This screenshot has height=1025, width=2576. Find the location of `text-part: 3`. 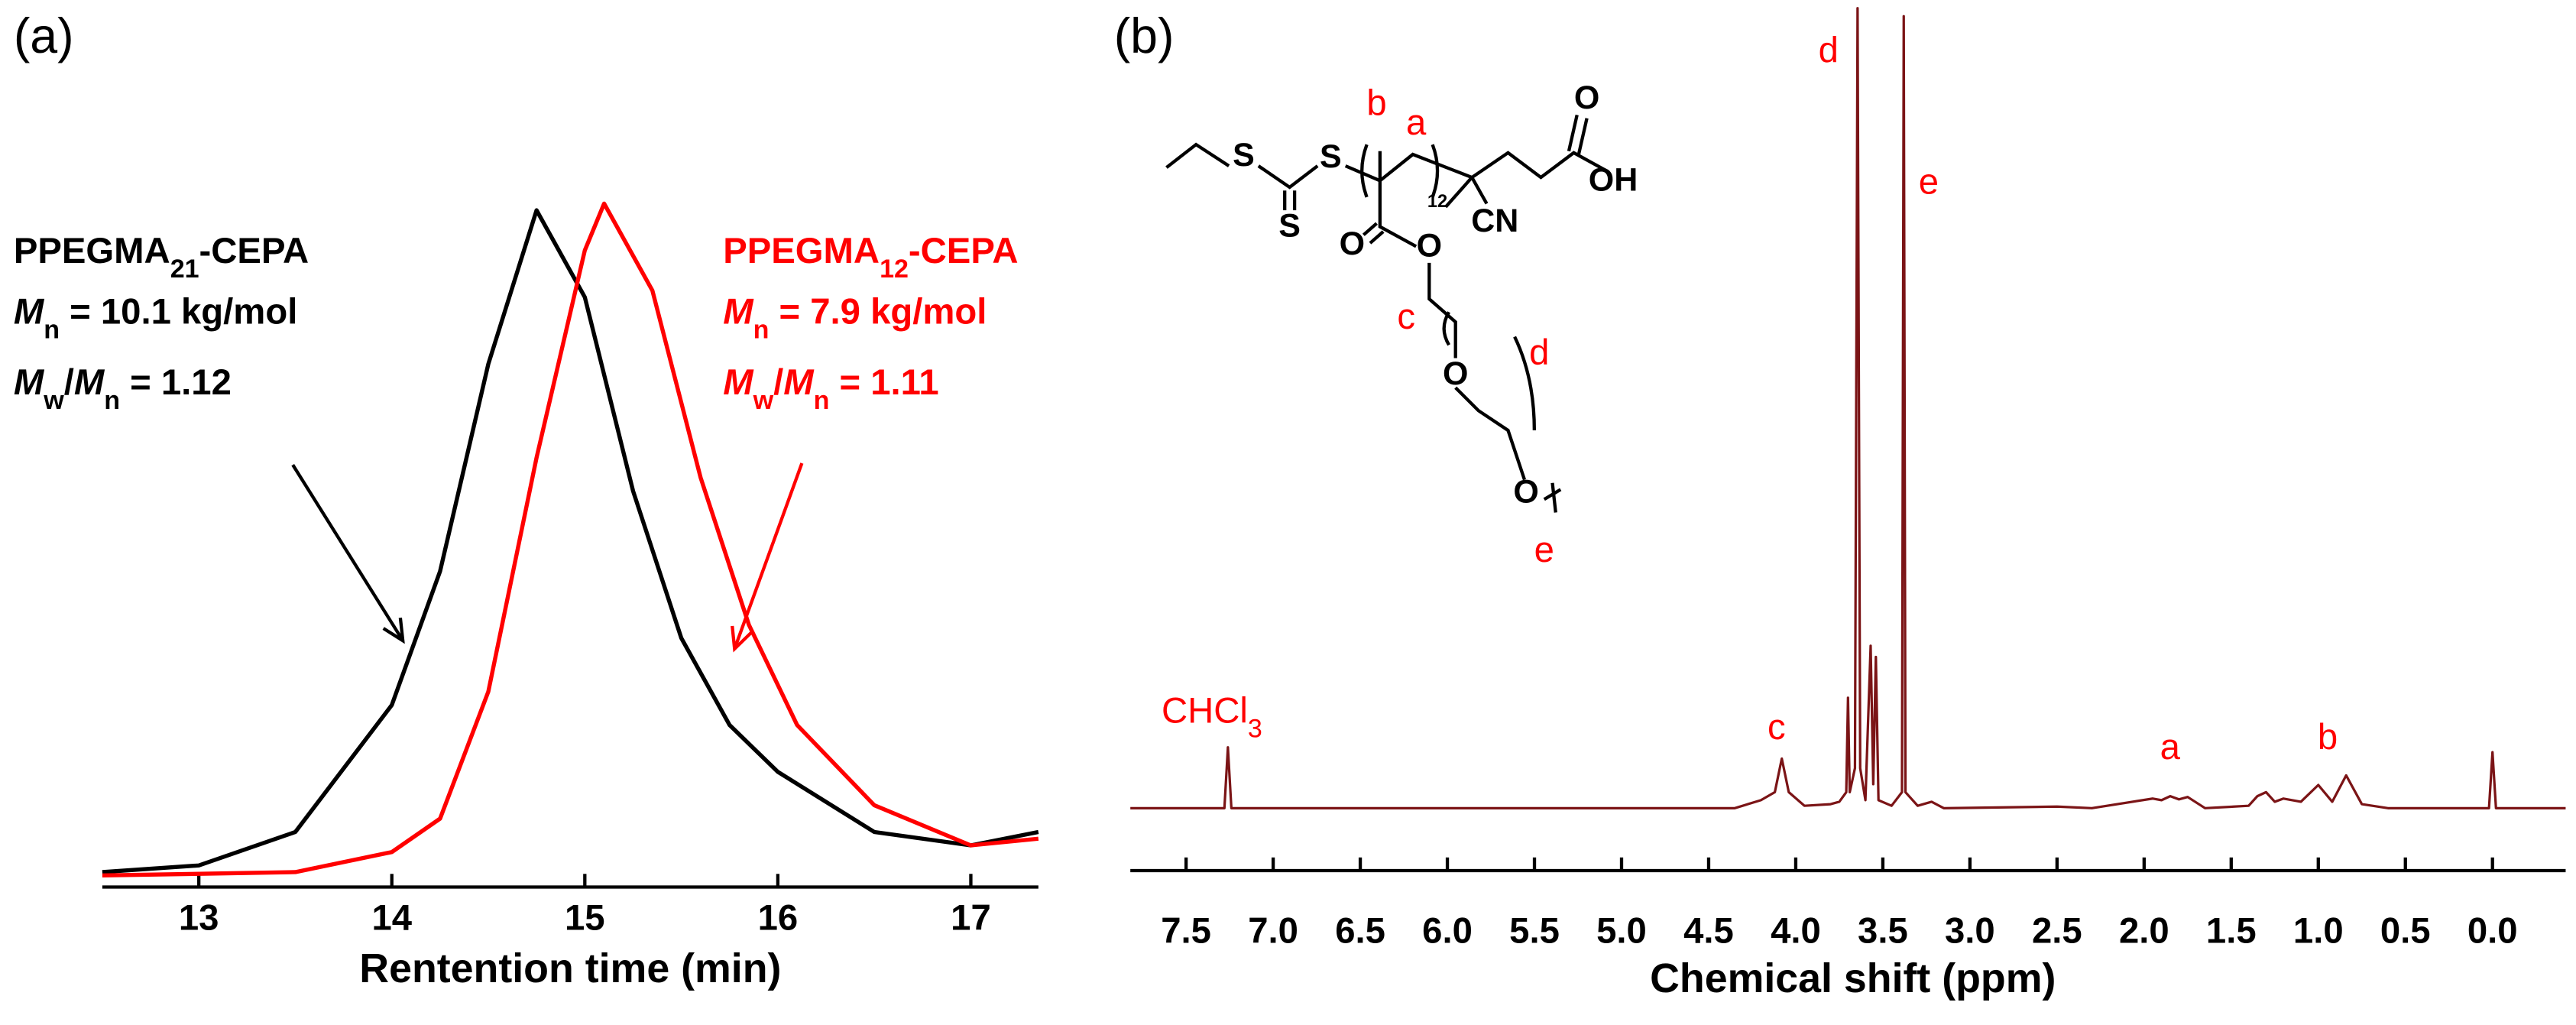

text-part: 3 is located at coordinates (1255, 730).